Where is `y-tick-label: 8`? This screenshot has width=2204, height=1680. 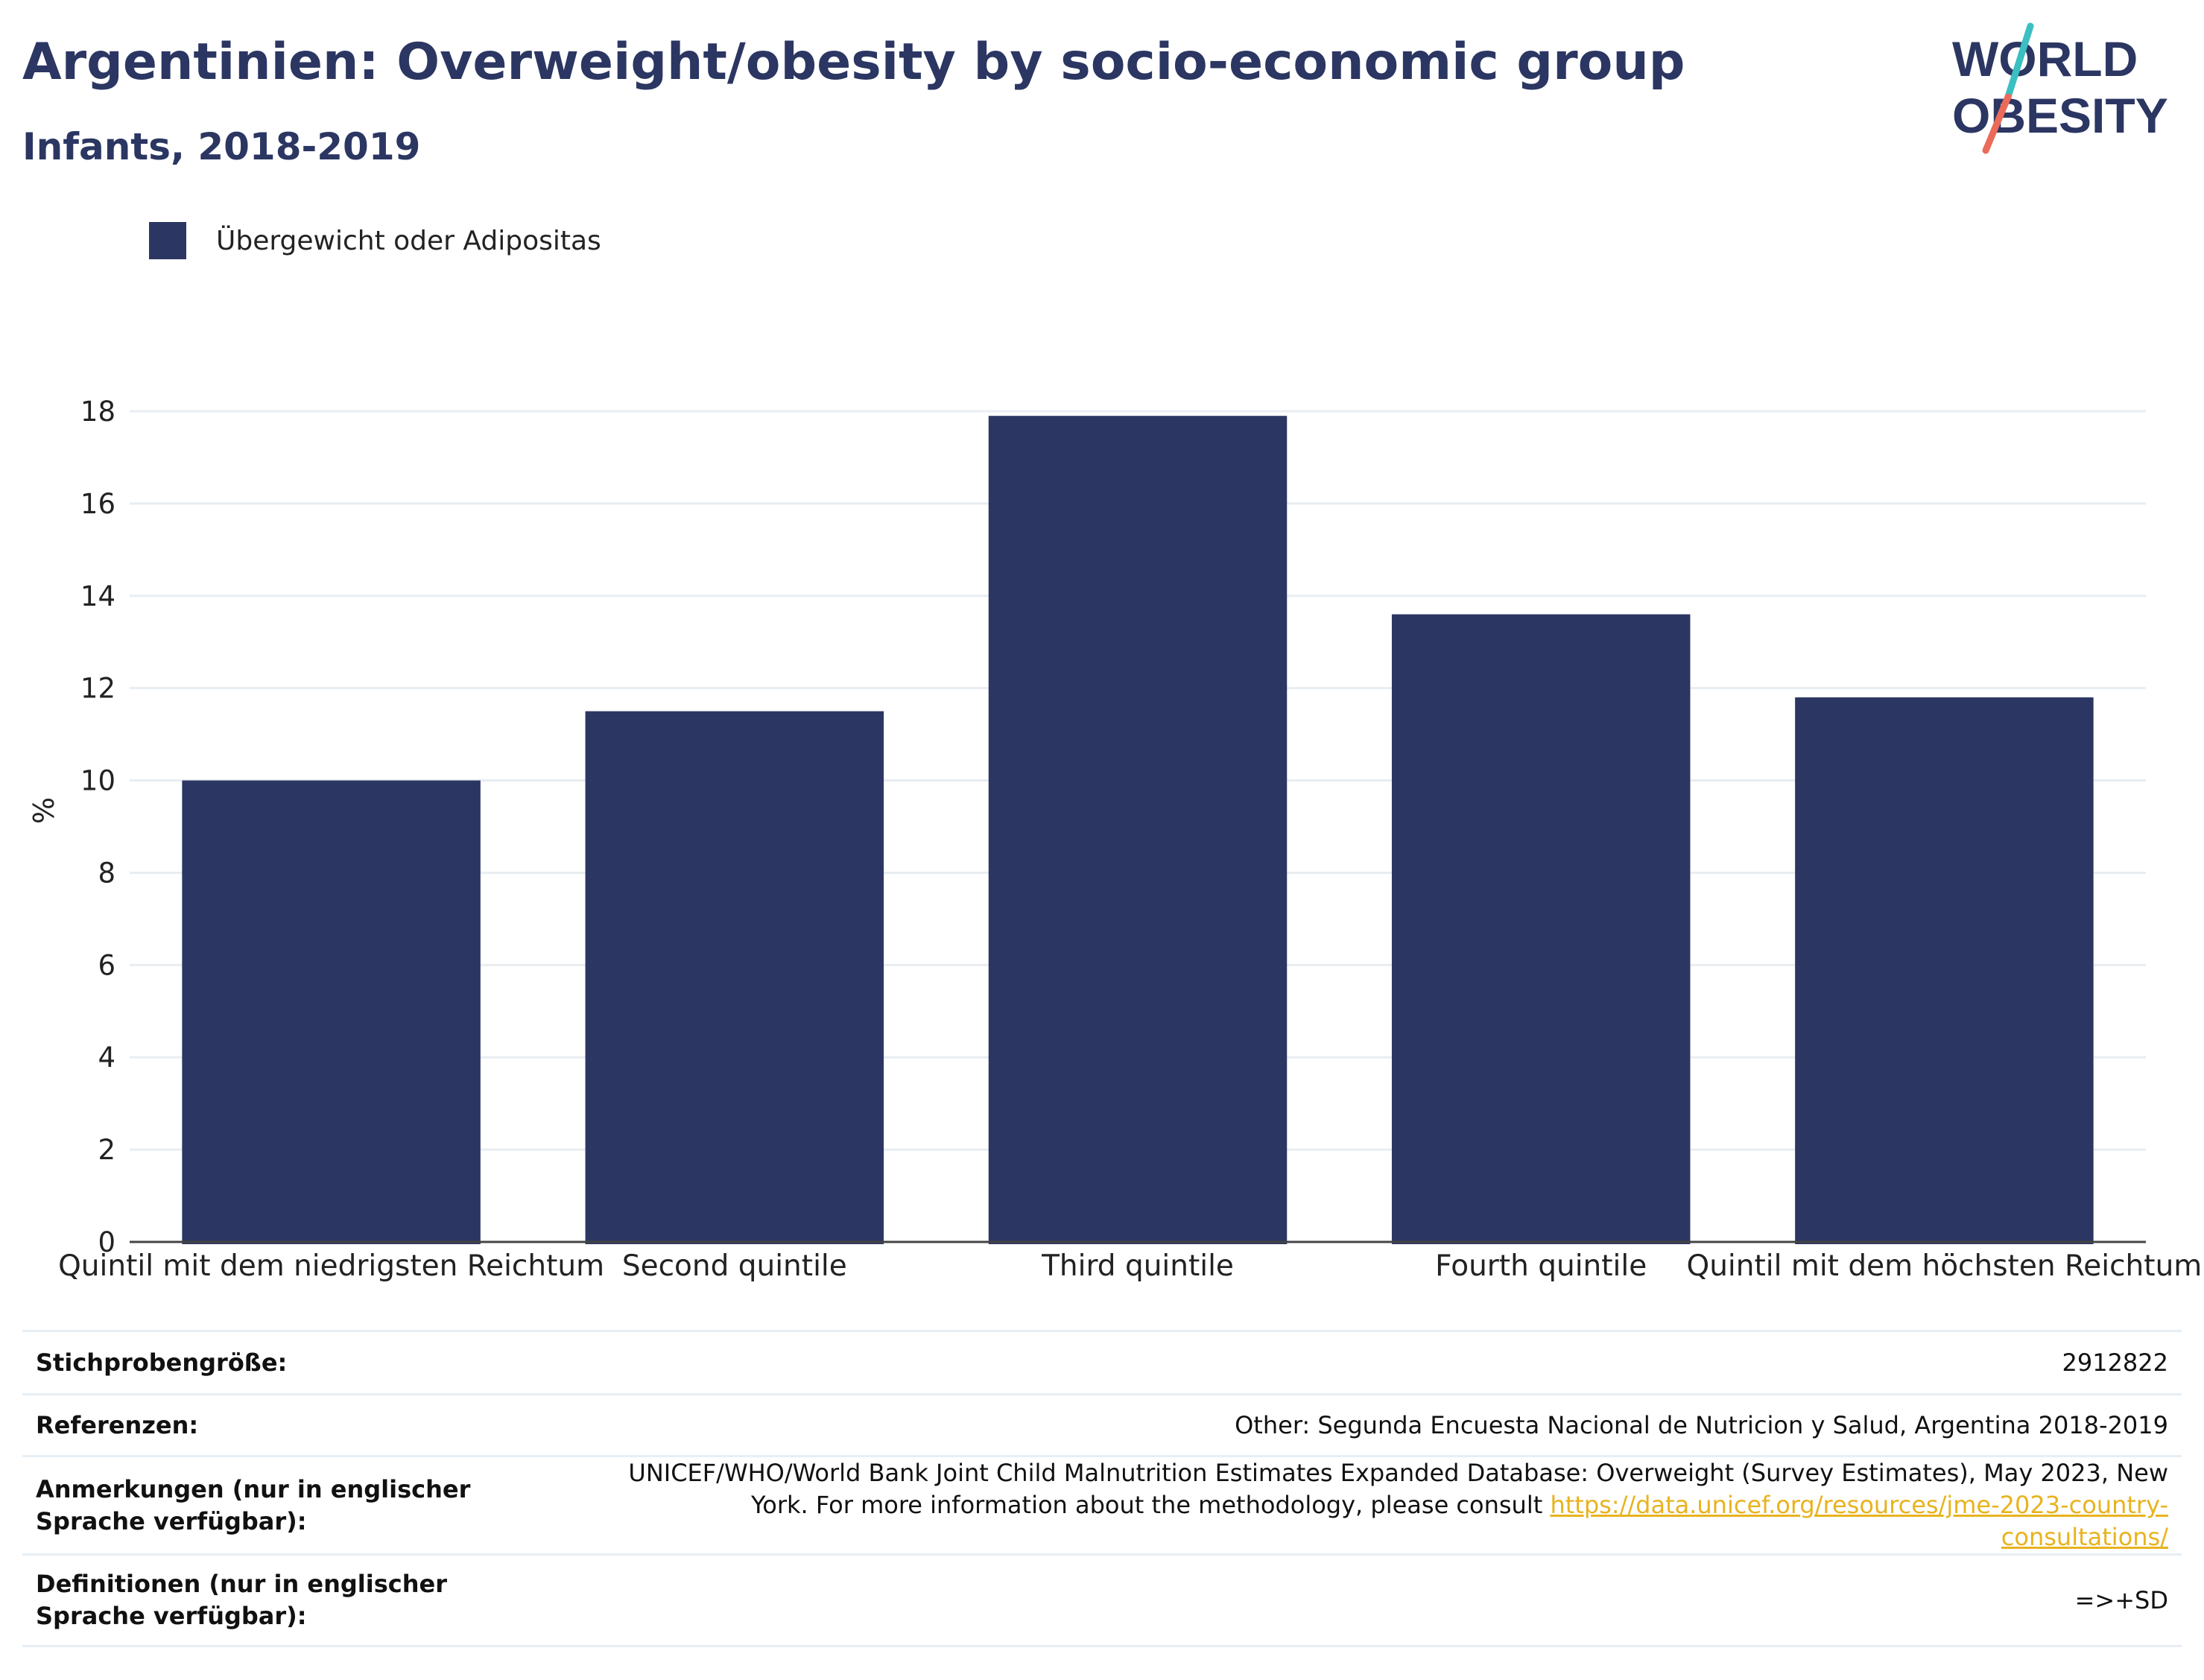
y-tick-label: 8 is located at coordinates (106, 873).